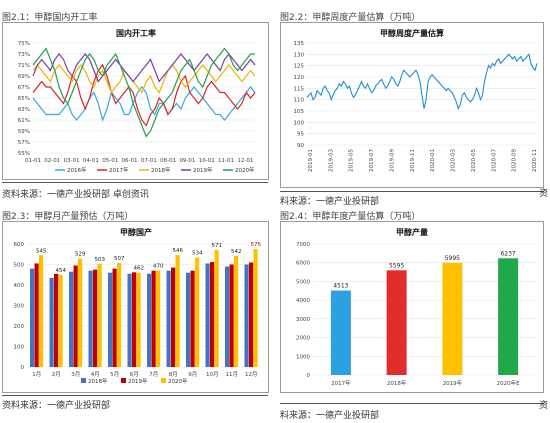 The width and height of the screenshot is (550, 423). What do you see at coordinates (330, 416) in the screenshot?
I see `fig4-source: 料来源：一德产业投研部` at bounding box center [330, 416].